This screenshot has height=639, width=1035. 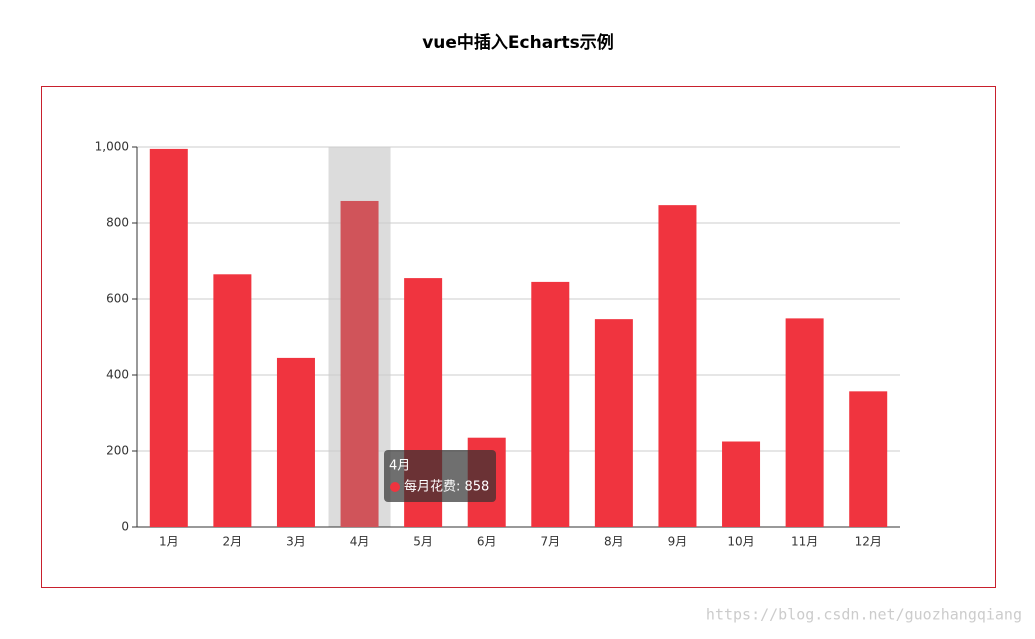 I want to click on tooltip-box, so click(x=440, y=476).